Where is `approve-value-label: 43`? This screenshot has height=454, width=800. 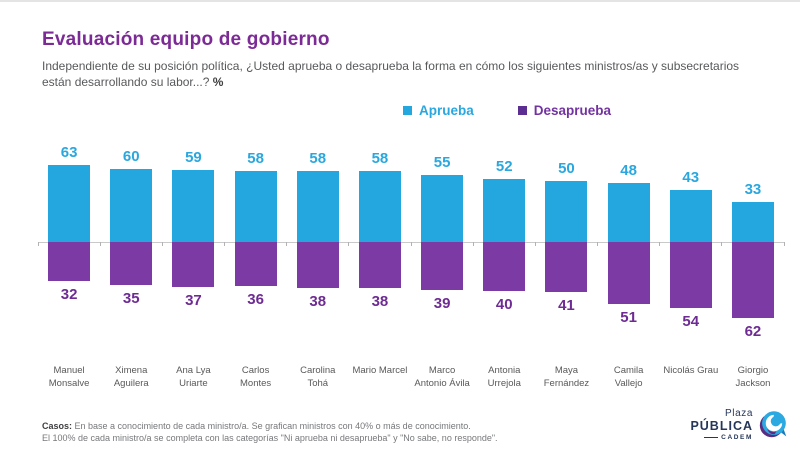 approve-value-label: 43 is located at coordinates (691, 177).